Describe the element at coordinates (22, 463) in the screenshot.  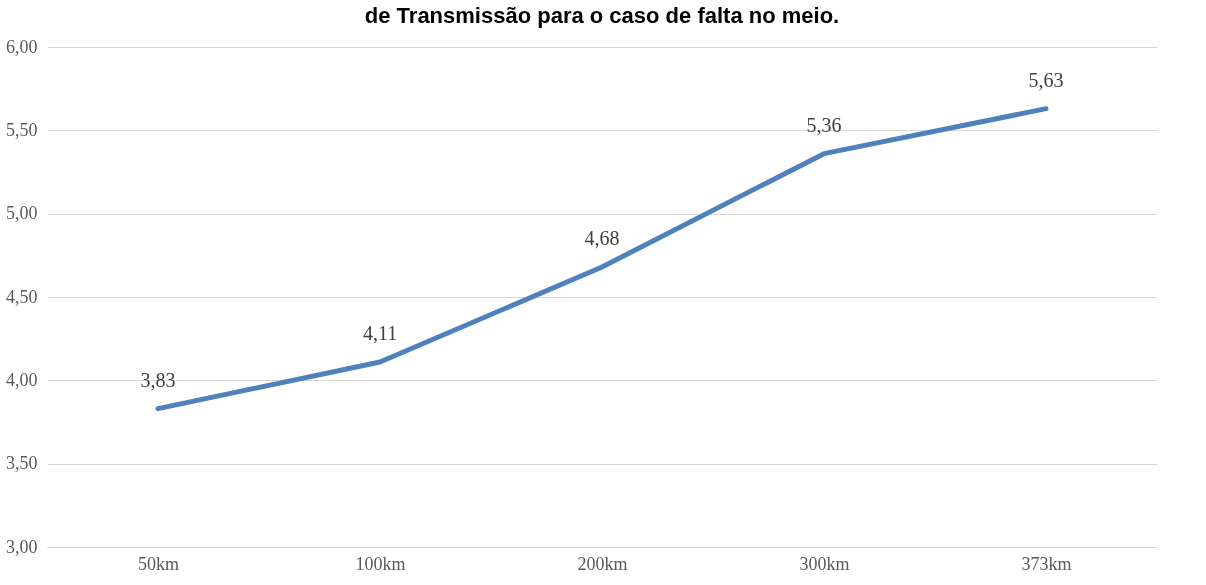
I see `y-tick-label: 3,50` at that location.